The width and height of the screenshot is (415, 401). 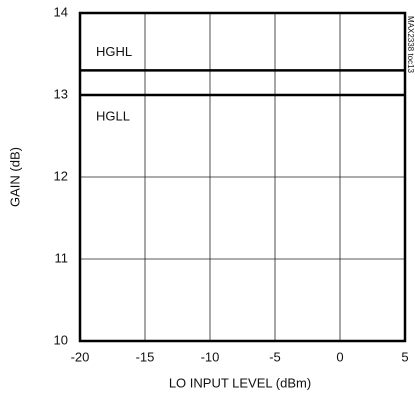 What do you see at coordinates (410, 44) in the screenshot?
I see `annotation: MAX2338 toc13` at bounding box center [410, 44].